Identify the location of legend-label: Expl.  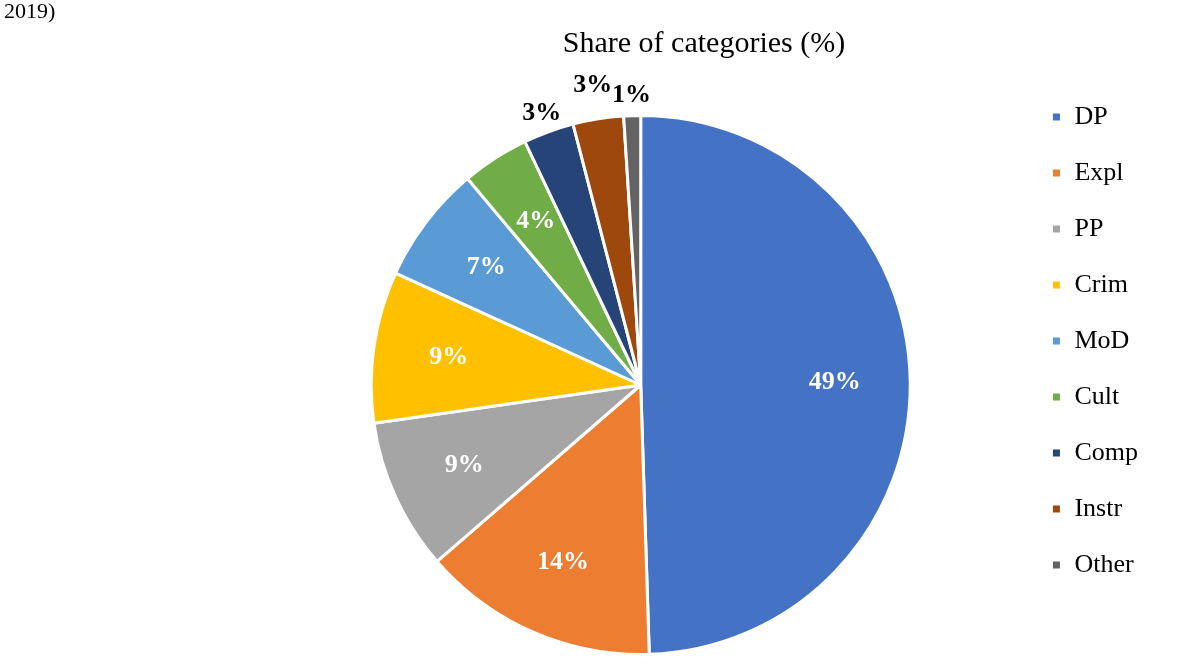
(1099, 171).